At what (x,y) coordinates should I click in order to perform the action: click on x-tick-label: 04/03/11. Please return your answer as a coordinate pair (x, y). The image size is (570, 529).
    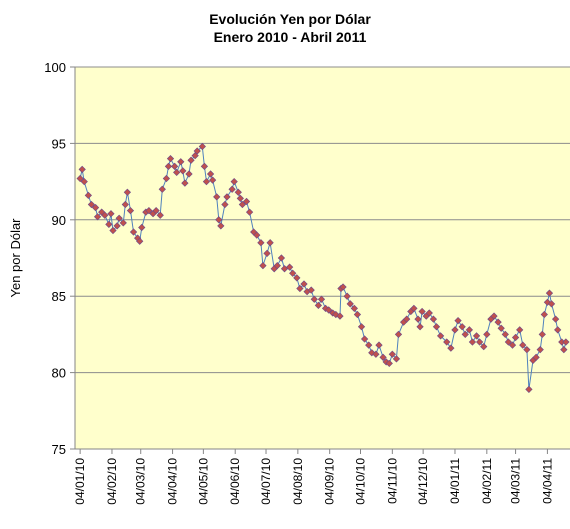
    Looking at the image, I should click on (516, 481).